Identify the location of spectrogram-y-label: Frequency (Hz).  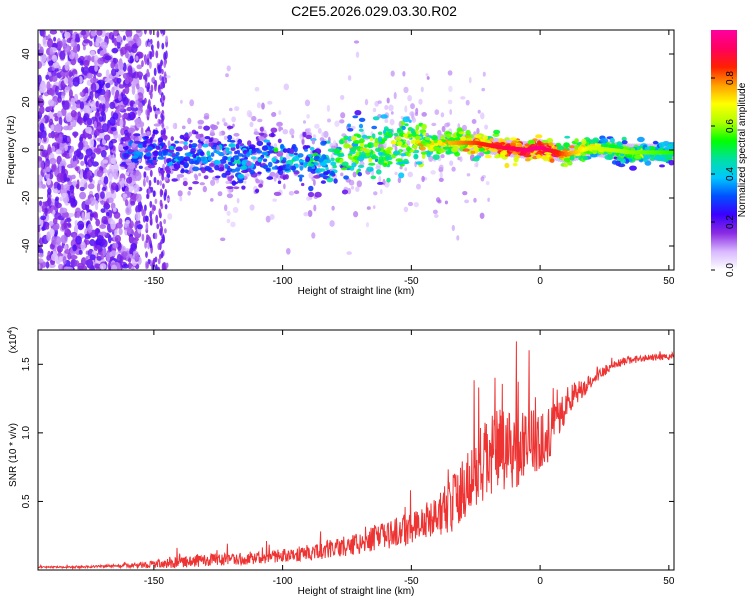
(11, 150).